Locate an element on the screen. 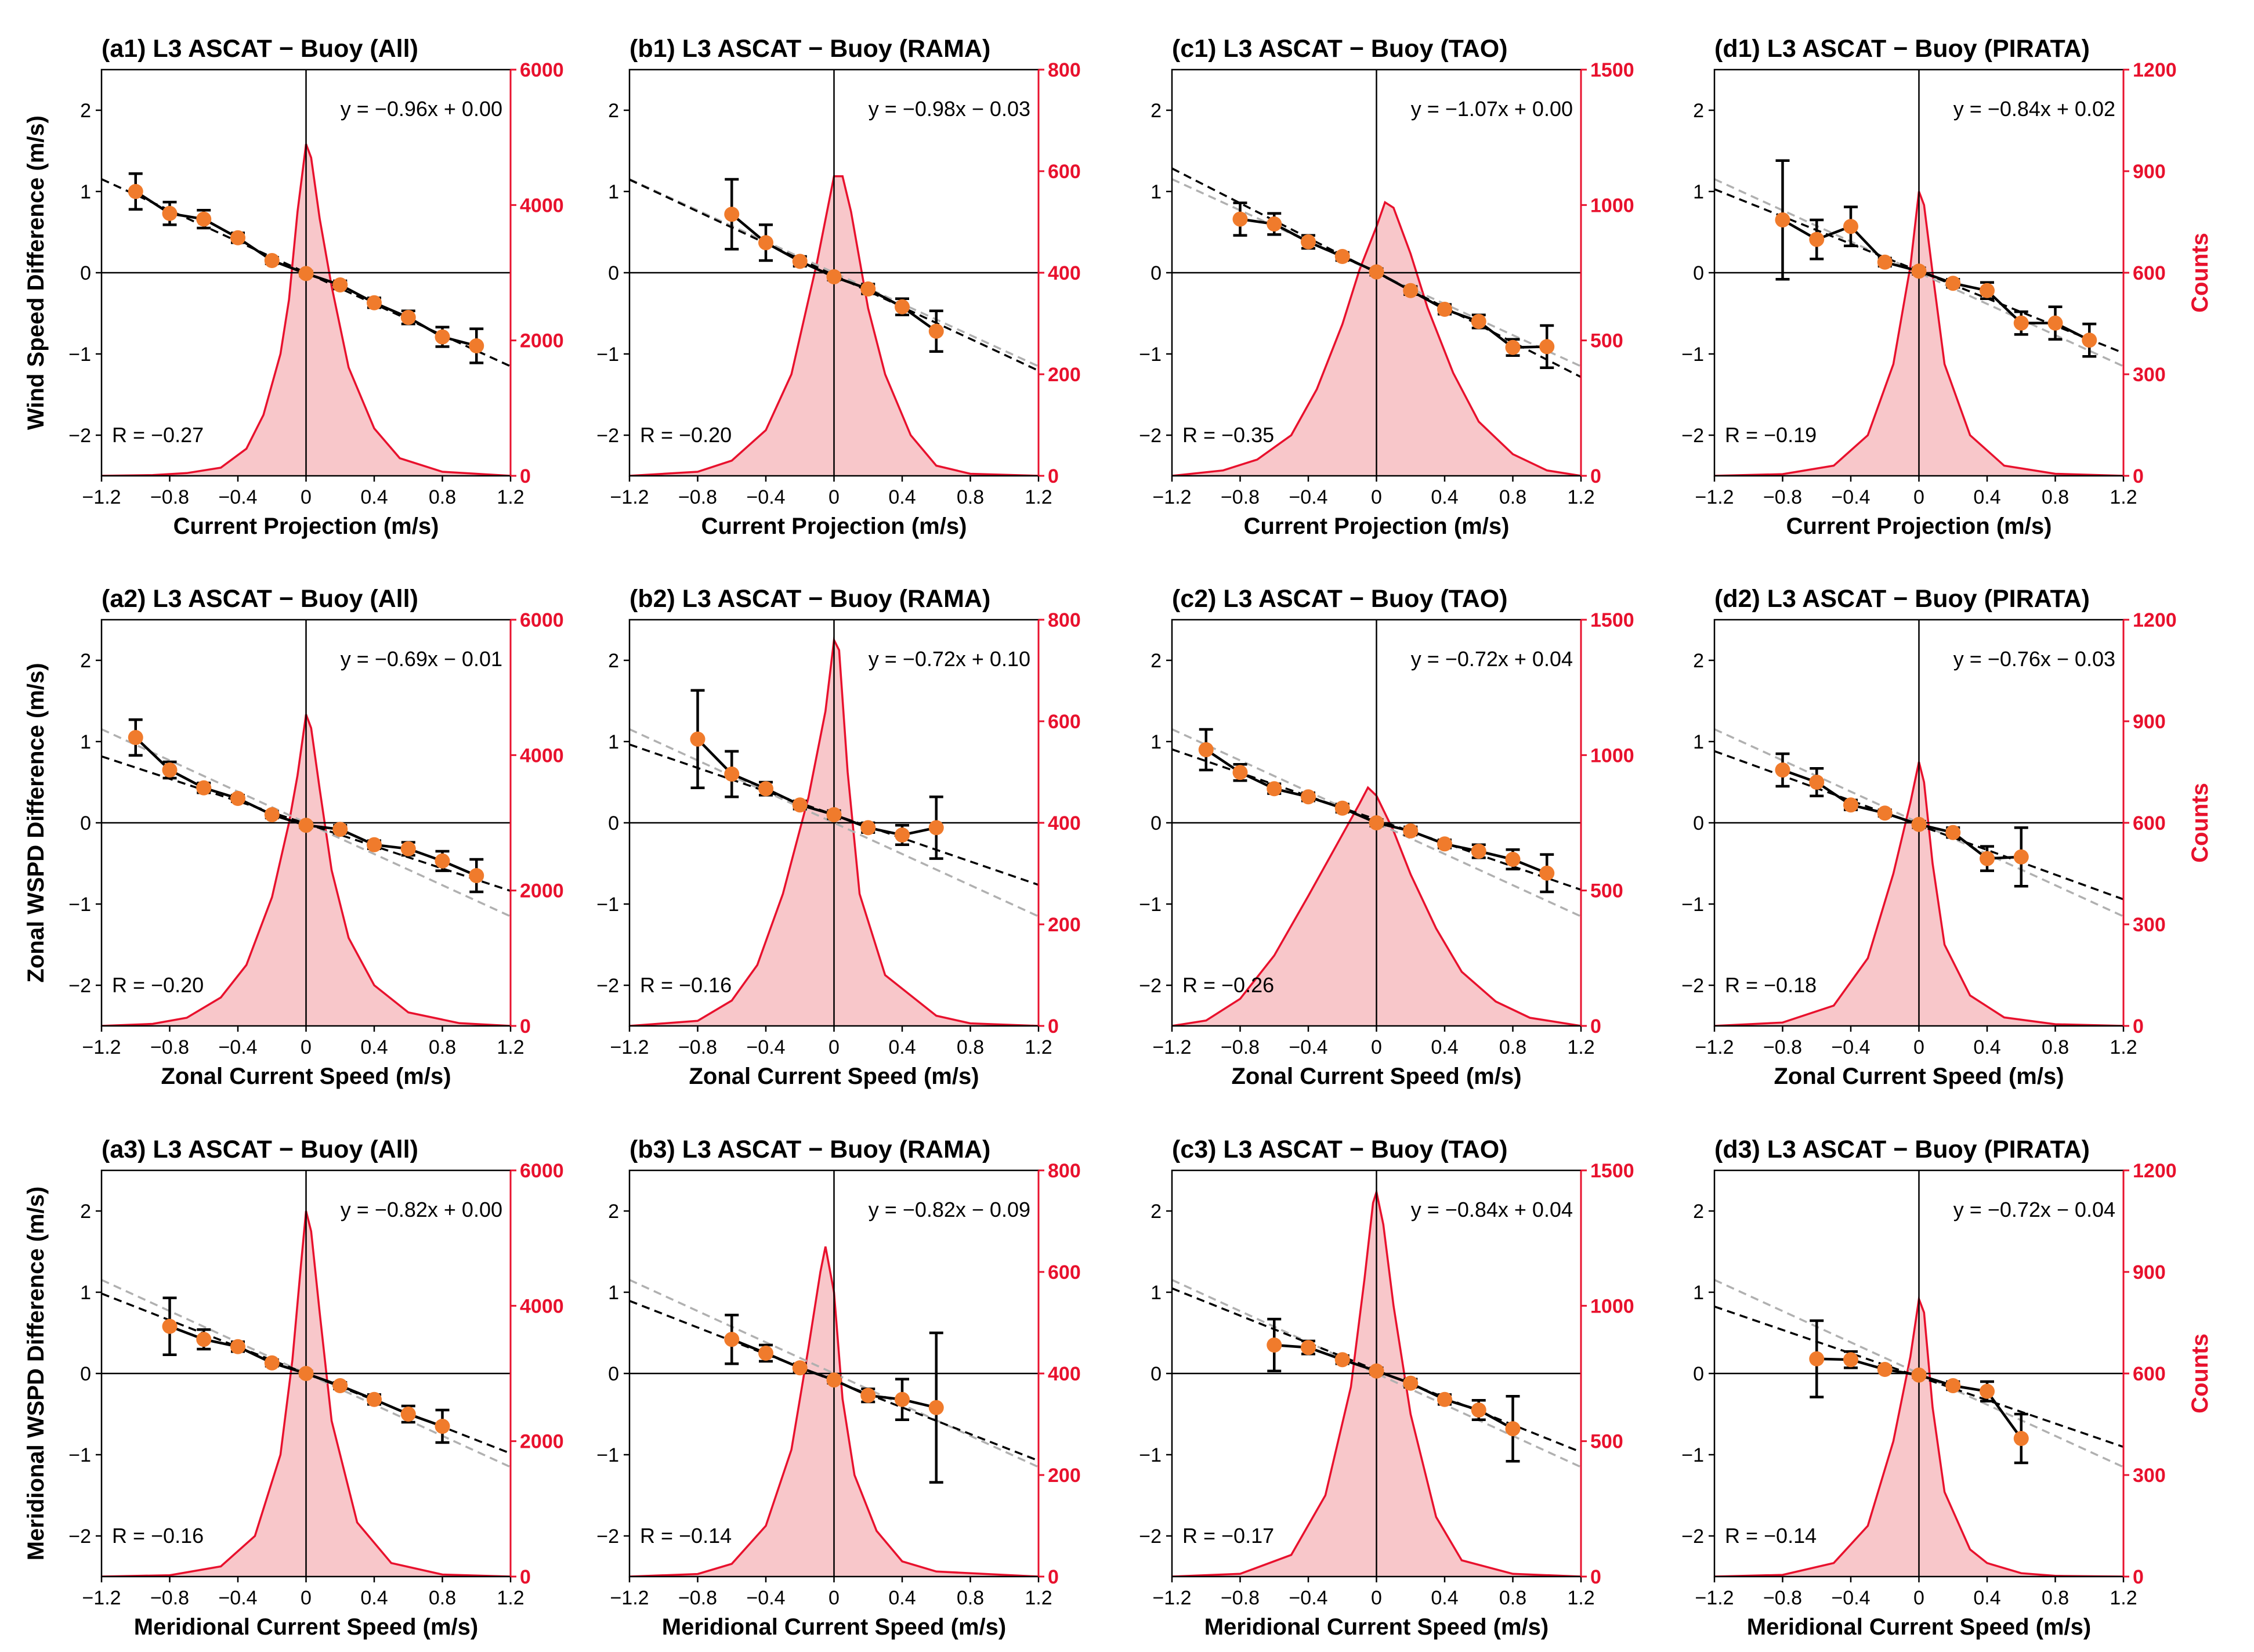 The image size is (2254, 1652). count-tick-label: 600 is located at coordinates (1064, 172).